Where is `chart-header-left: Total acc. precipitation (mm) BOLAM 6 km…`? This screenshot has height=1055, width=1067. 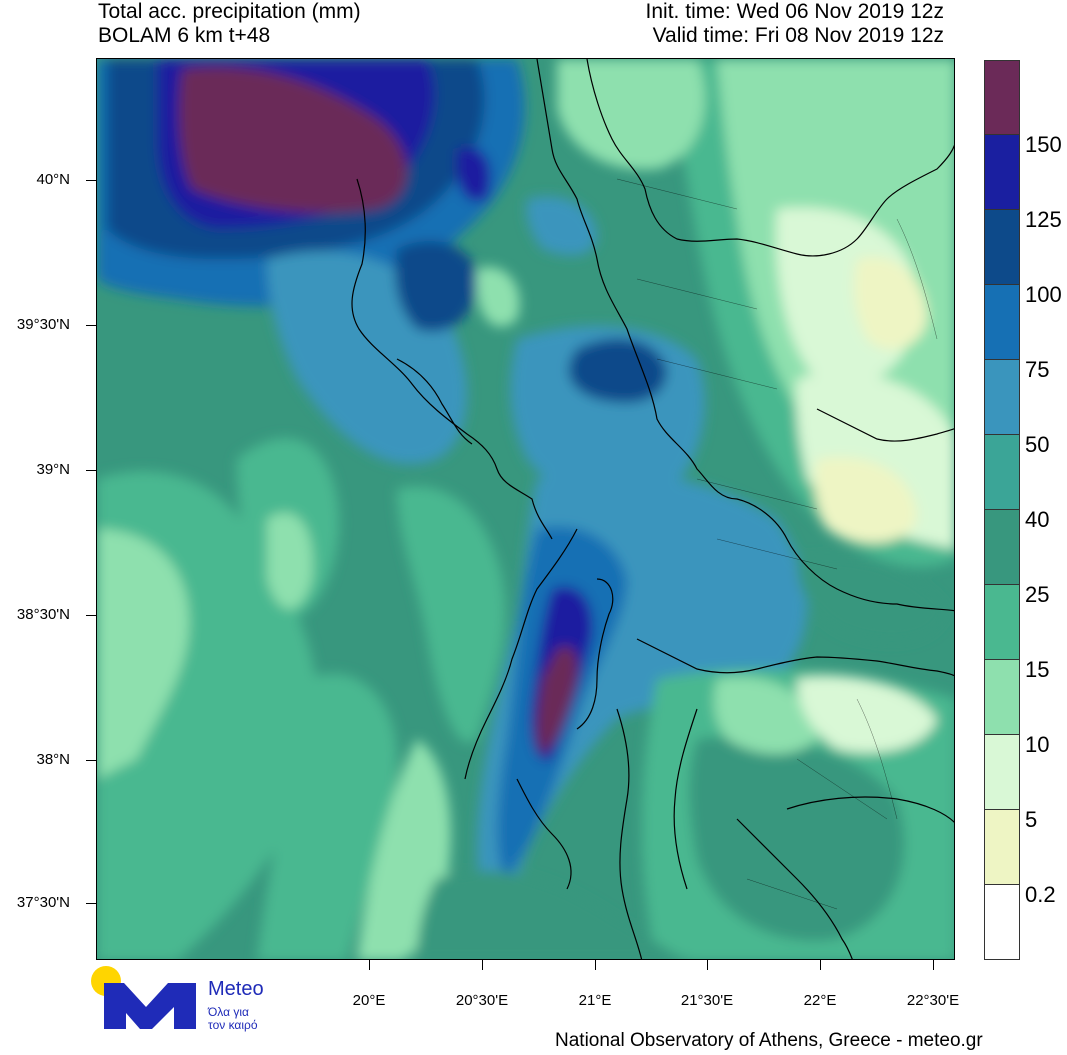
chart-header-left: Total acc. precipitation (mm) BOLAM 6 km… is located at coordinates (229, 24).